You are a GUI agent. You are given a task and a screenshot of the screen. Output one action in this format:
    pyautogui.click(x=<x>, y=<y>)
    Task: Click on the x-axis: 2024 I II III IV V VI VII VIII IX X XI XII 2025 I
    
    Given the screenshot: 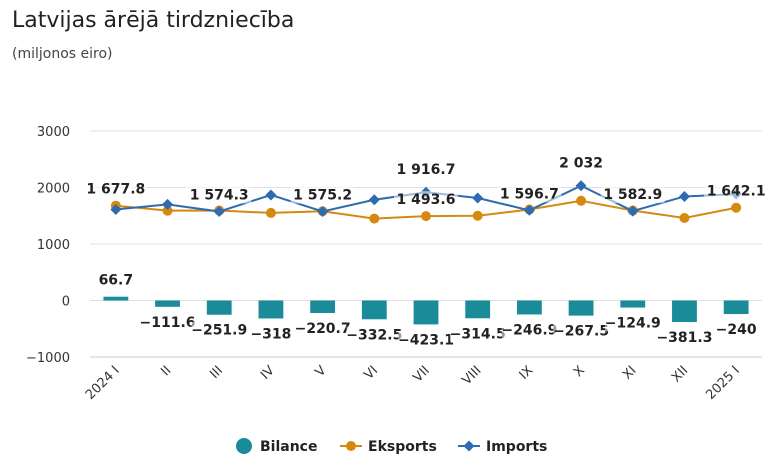 What is the action you would take?
    pyautogui.click(x=422, y=379)
    